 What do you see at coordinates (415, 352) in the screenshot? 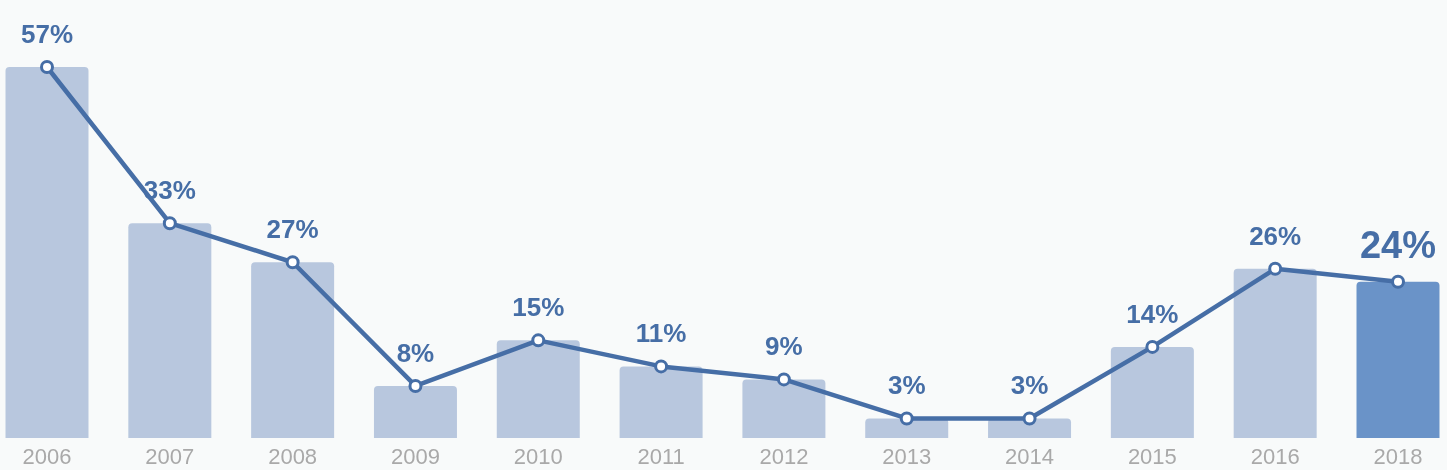
I see `data-label: 8%` at bounding box center [415, 352].